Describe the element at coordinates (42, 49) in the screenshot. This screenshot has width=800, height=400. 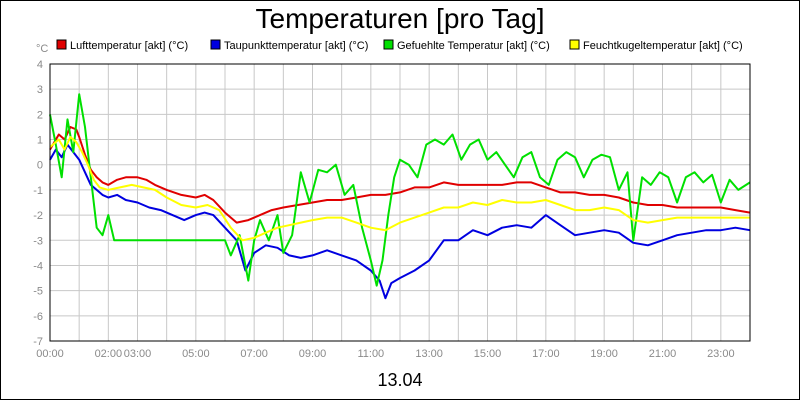
I see `y-unit-label: °C` at that location.